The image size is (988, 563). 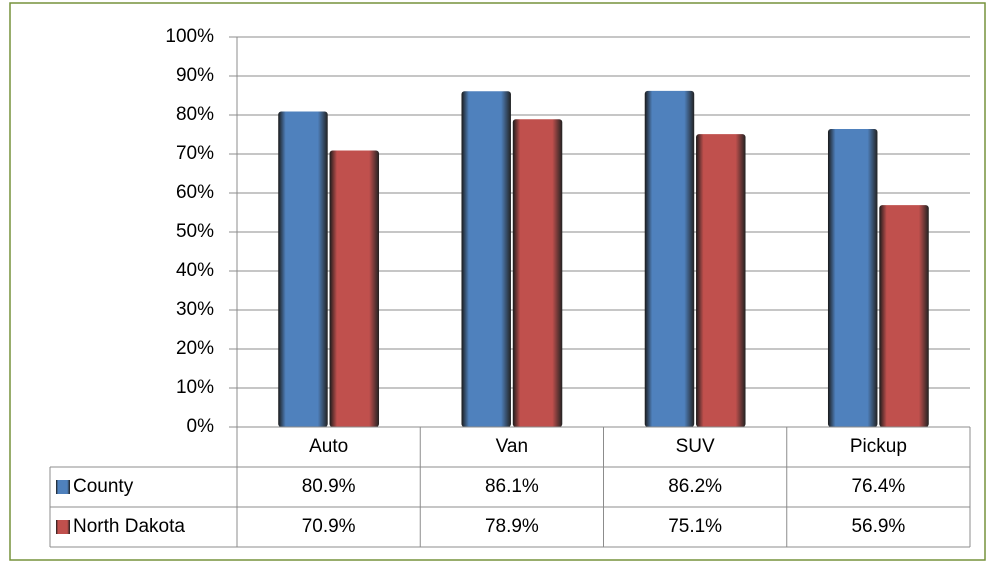 What do you see at coordinates (878, 526) in the screenshot?
I see `data-table-value: 56.9%` at bounding box center [878, 526].